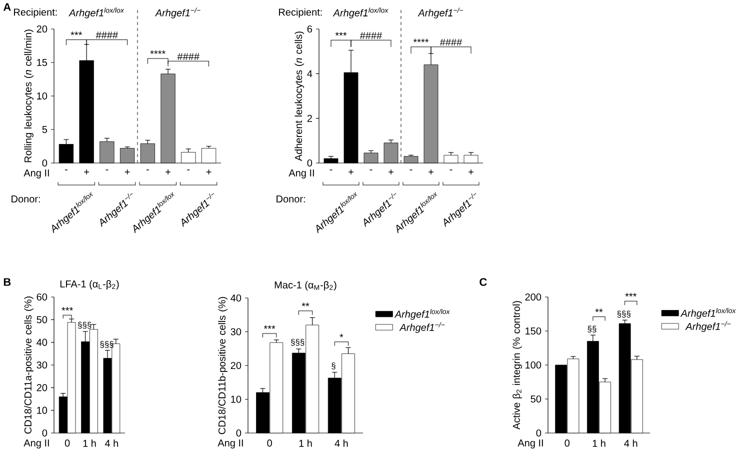  What do you see at coordinates (299, 97) in the screenshot?
I see `y-axis-title: Adherent leukocytes (n cells)` at bounding box center [299, 97].